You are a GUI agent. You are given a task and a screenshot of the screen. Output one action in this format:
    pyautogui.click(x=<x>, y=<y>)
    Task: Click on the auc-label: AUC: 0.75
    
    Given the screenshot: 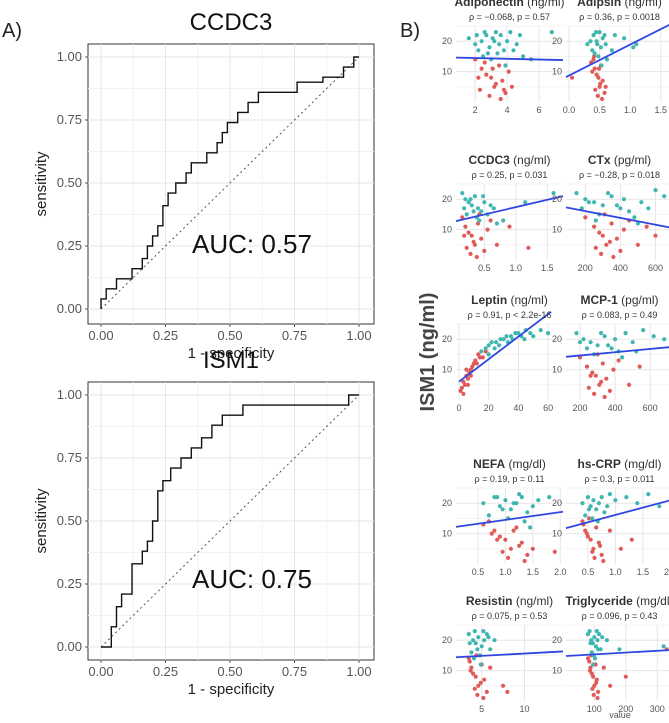 What is the action you would take?
    pyautogui.click(x=252, y=579)
    